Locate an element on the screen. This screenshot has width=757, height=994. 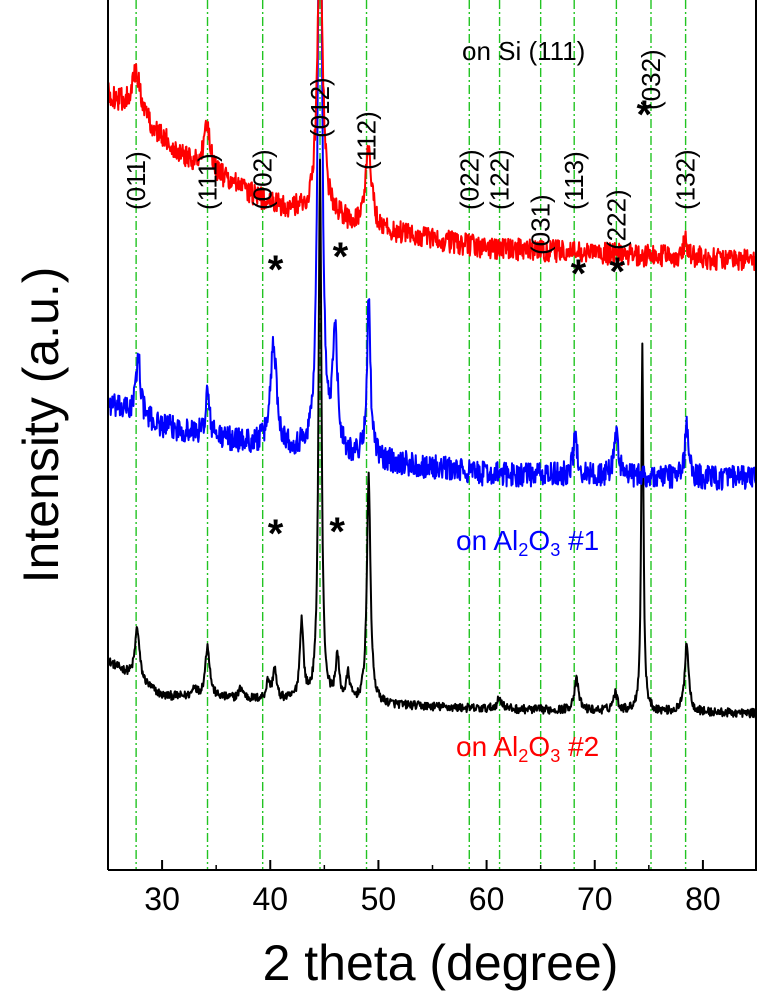
x-axis-label: 2 theta (degree) is located at coordinates (441, 963).